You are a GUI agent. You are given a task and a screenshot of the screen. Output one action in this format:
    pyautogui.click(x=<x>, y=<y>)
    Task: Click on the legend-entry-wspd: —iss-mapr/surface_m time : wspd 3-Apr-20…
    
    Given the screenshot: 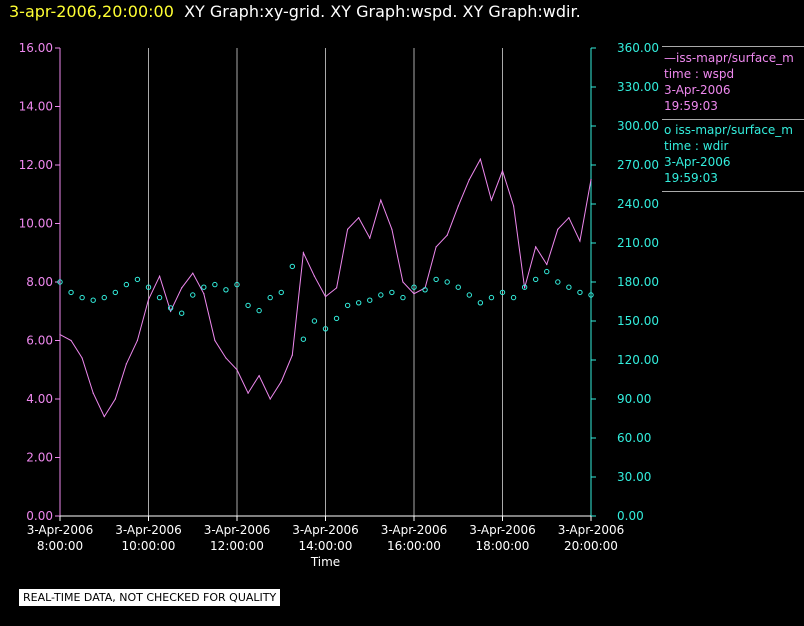 What is the action you would take?
    pyautogui.click(x=729, y=82)
    